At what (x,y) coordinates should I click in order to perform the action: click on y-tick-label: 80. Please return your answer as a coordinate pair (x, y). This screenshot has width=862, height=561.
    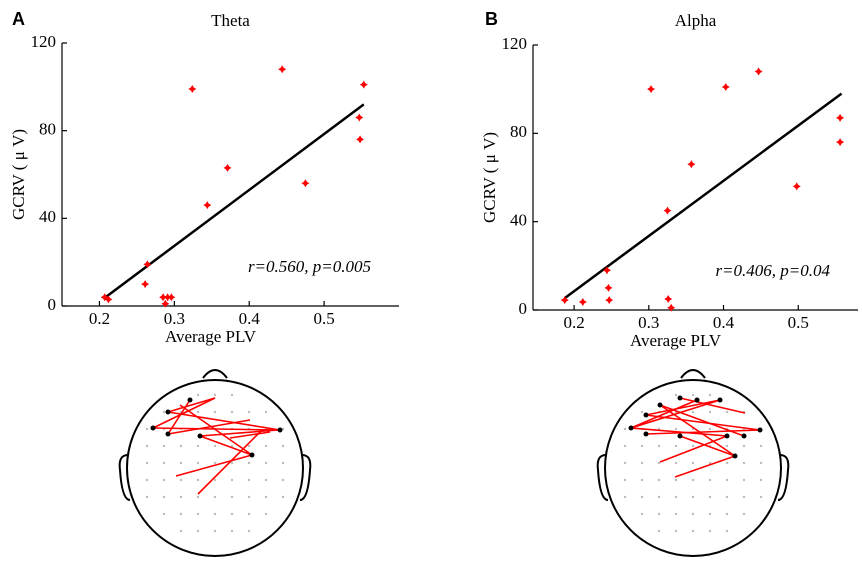
    Looking at the image, I should click on (47, 129).